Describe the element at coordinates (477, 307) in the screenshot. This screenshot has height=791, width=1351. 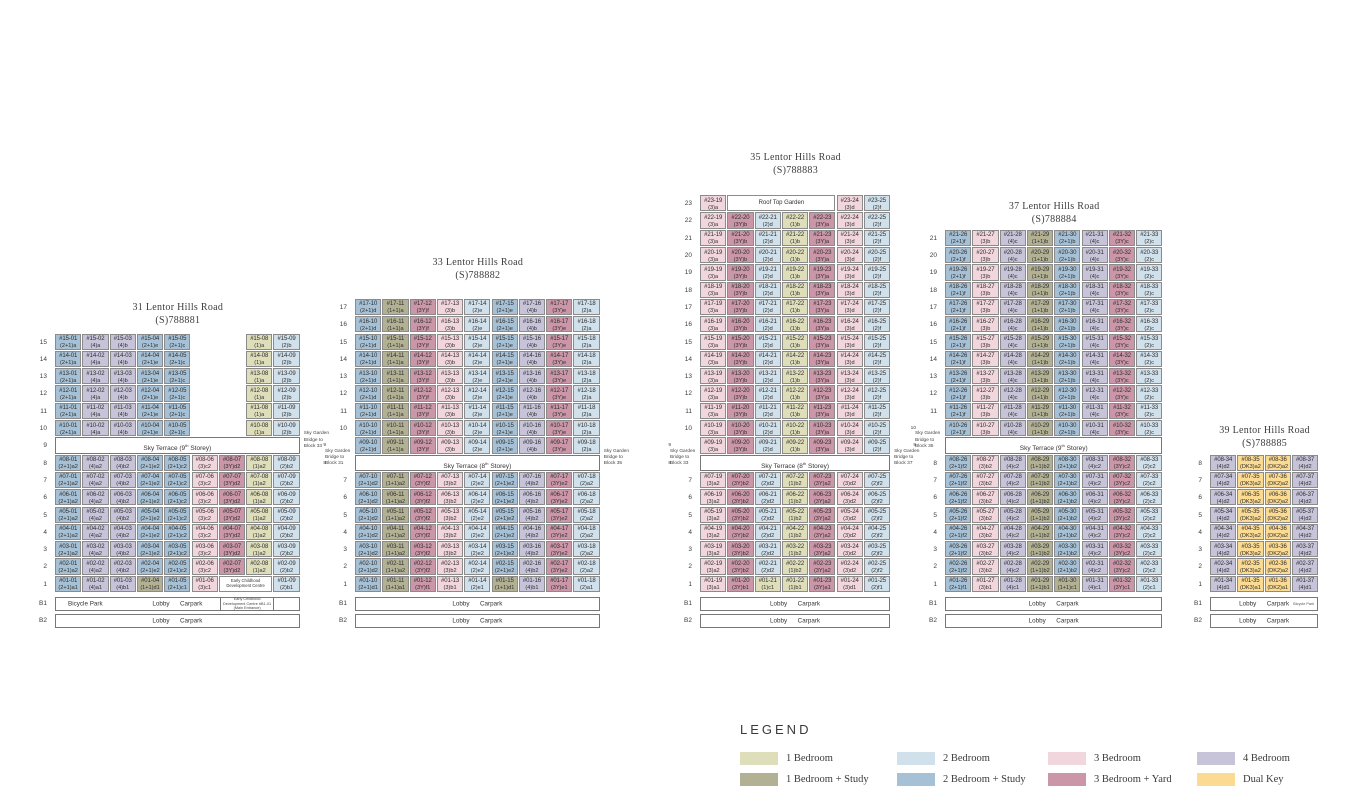
I see `unit-cell: #17-14 (2)e` at that location.